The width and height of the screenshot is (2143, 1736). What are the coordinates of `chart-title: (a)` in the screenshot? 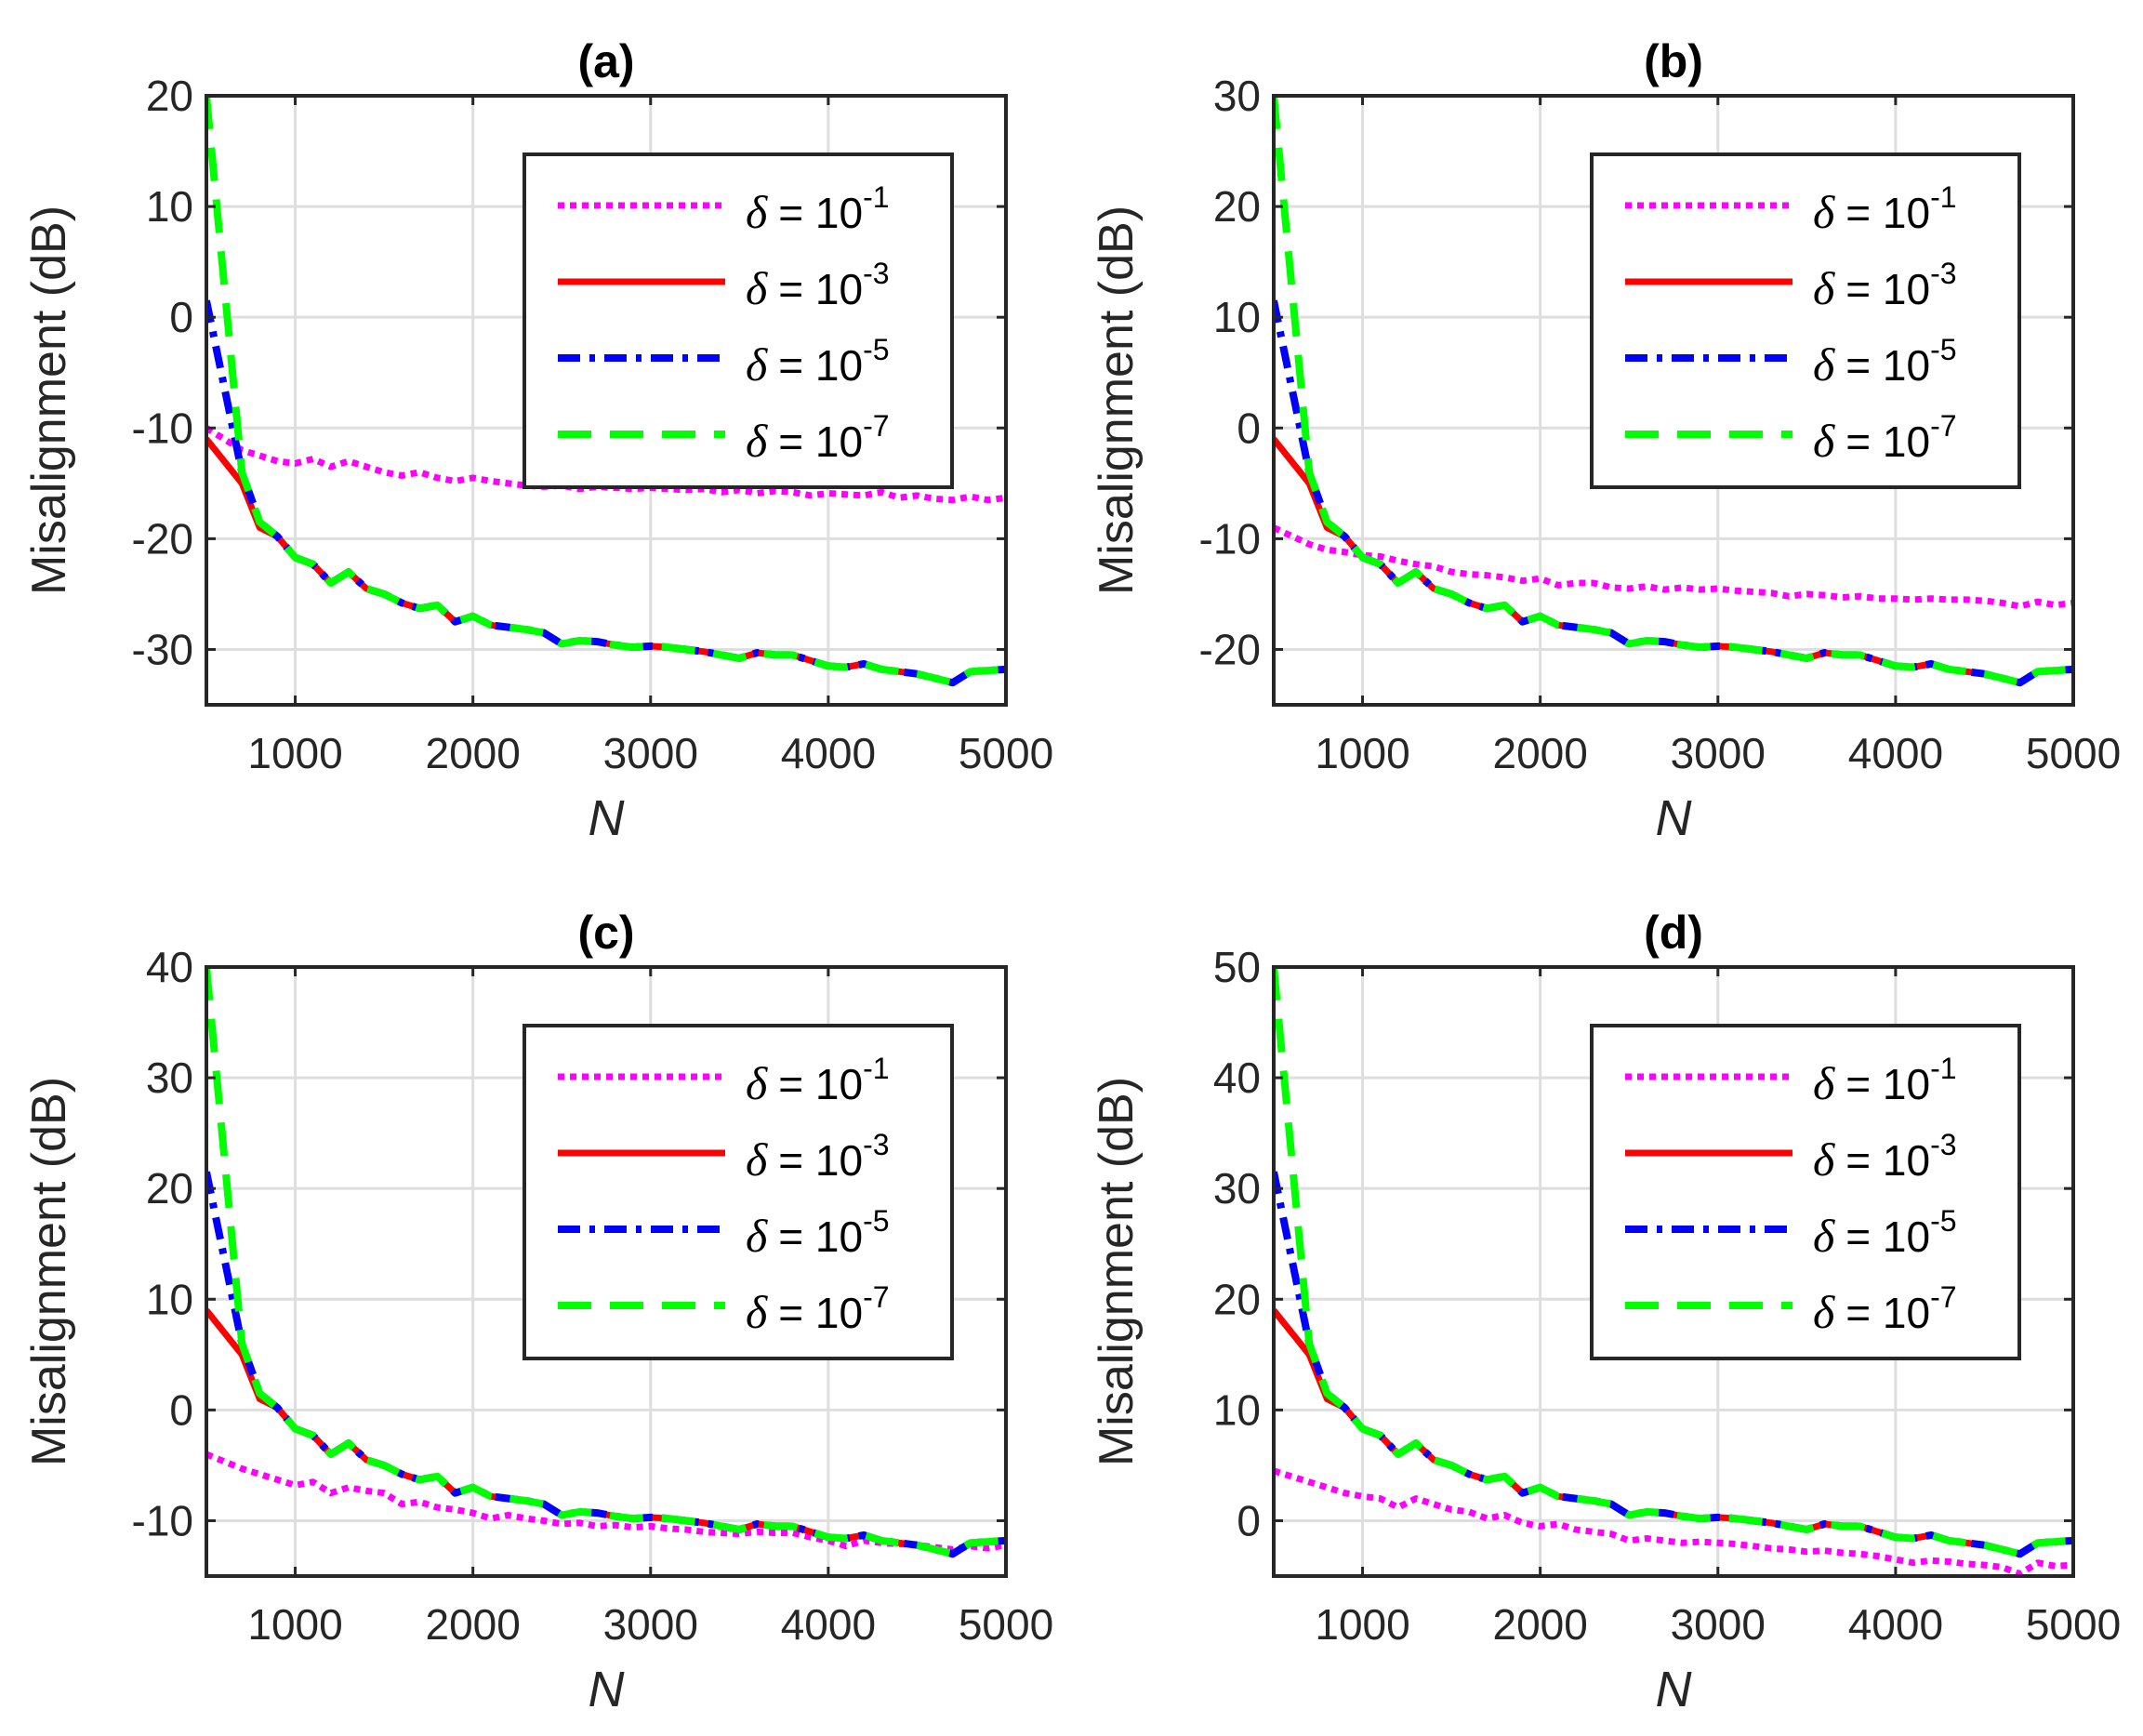 It's located at (605, 61).